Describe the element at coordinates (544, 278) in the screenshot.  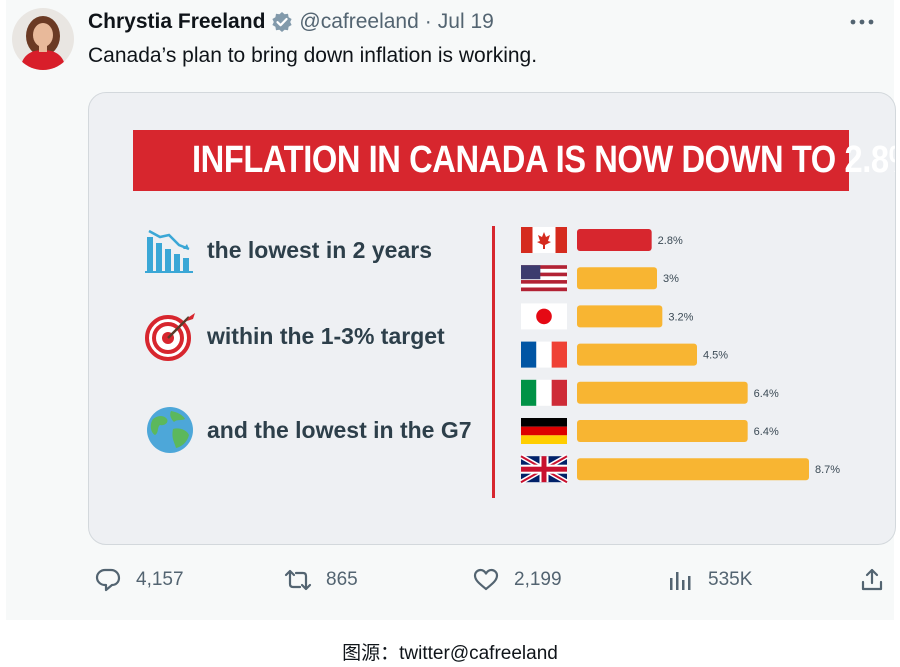
I see `usa-flag` at that location.